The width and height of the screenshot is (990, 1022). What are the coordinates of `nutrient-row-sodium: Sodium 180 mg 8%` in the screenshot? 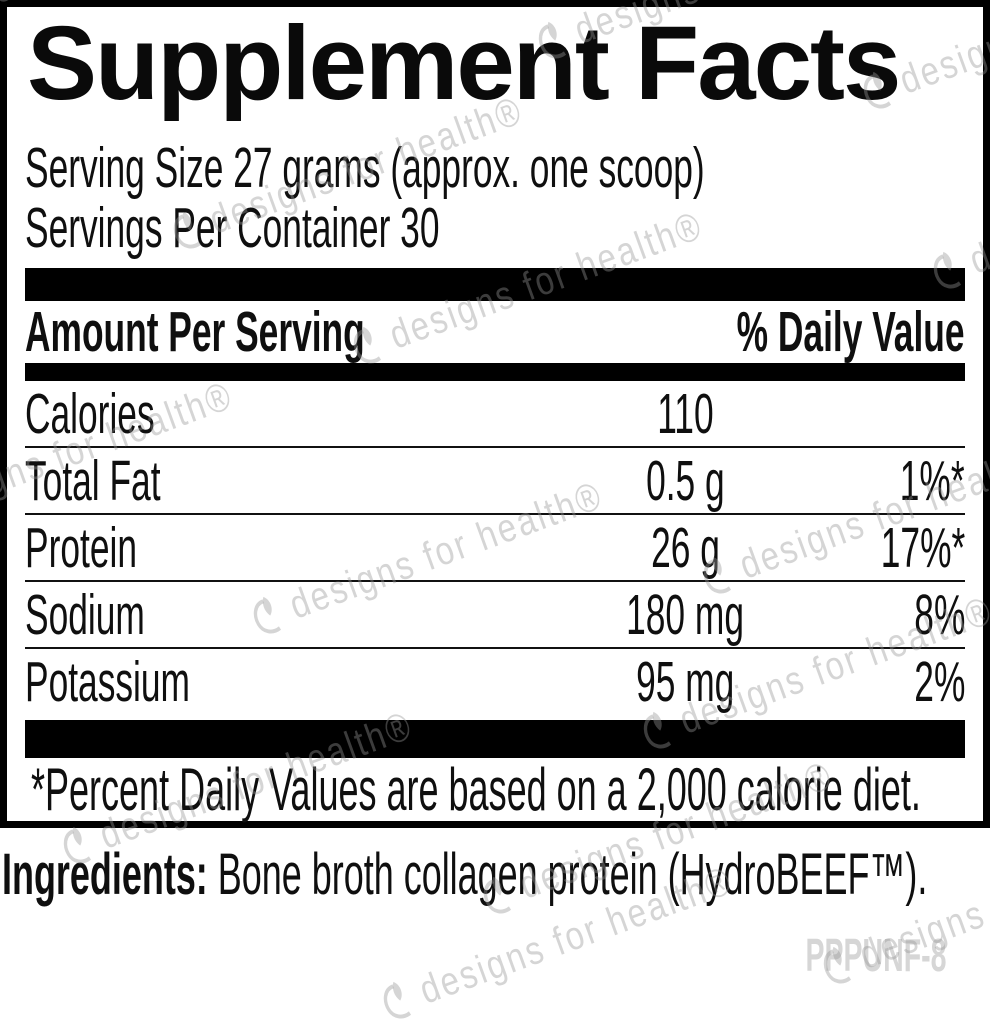 It's located at (495, 615).